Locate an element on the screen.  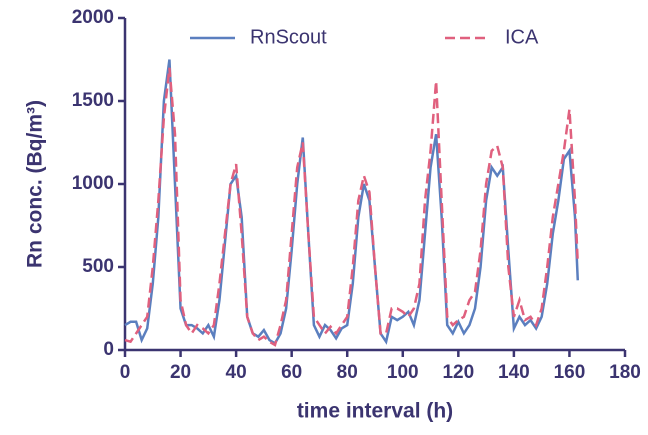
x-axis-label: time interval (h) is located at coordinates (375, 411).